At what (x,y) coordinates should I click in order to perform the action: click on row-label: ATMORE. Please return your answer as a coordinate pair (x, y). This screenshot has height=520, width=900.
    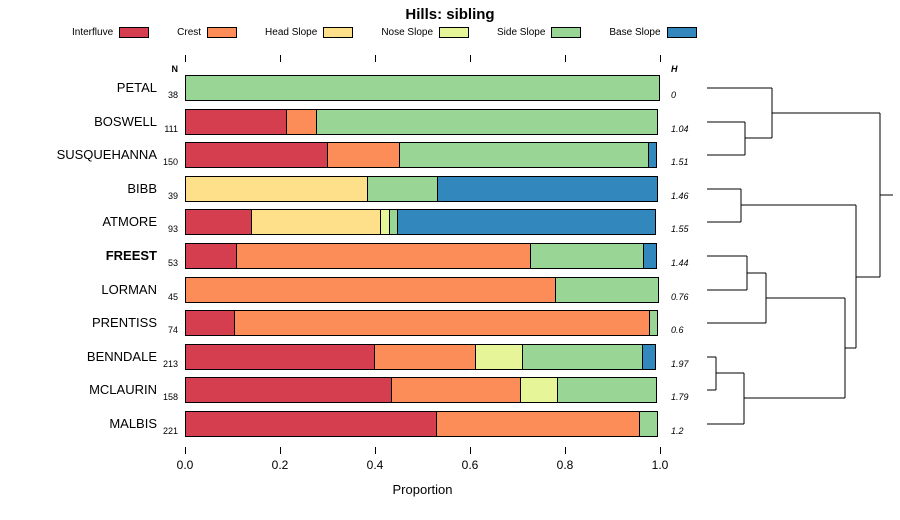
    Looking at the image, I should click on (129, 222).